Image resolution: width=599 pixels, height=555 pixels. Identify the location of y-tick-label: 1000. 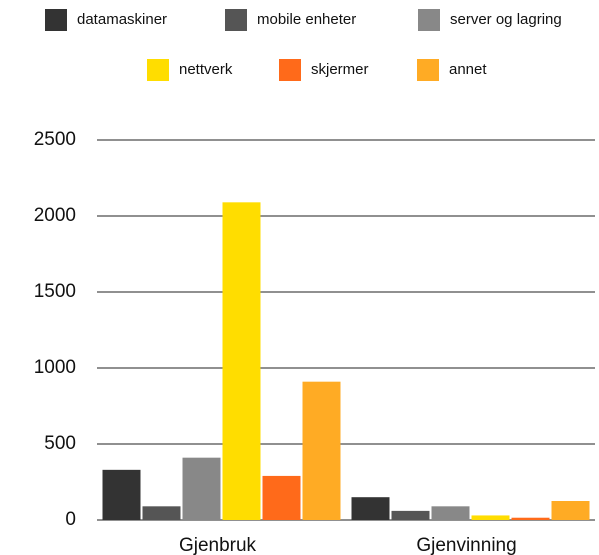
(55, 367).